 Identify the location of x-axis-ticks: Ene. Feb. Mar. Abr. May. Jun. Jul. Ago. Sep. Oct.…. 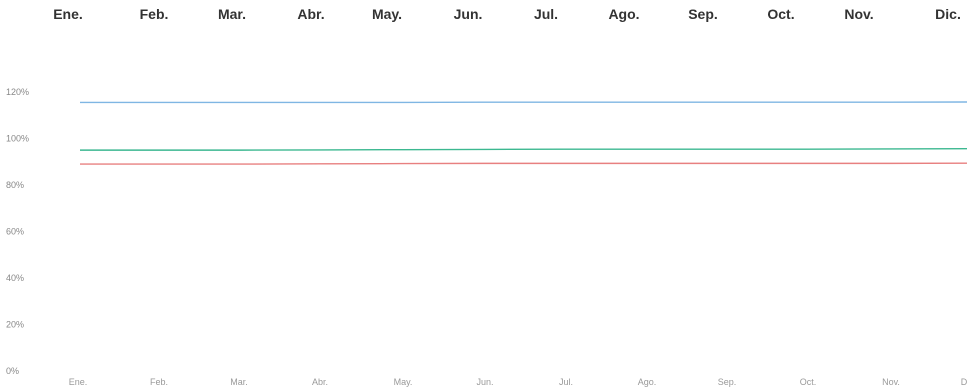
(518, 382).